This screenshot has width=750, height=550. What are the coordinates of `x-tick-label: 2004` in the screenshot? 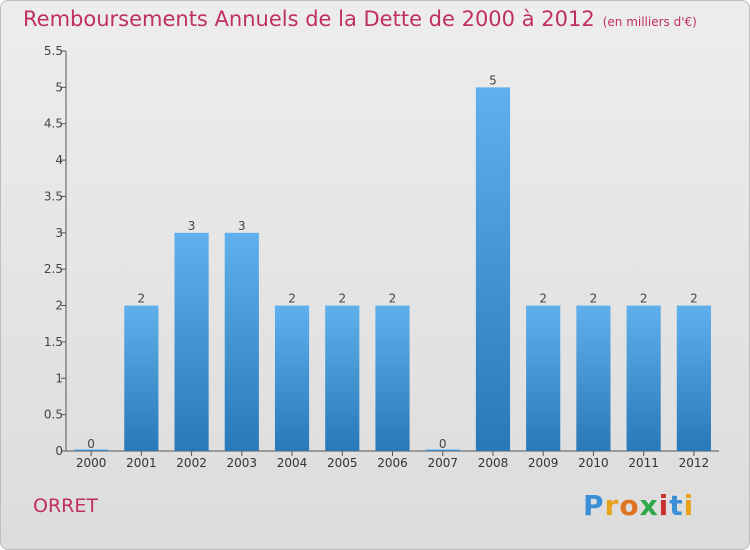 It's located at (292, 463).